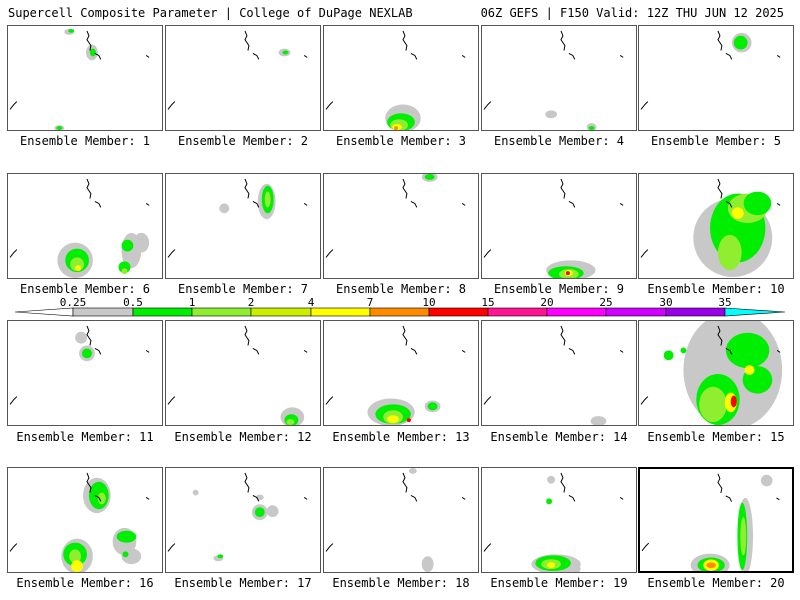  I want to click on colorbar-right-arrow, so click(755, 312).